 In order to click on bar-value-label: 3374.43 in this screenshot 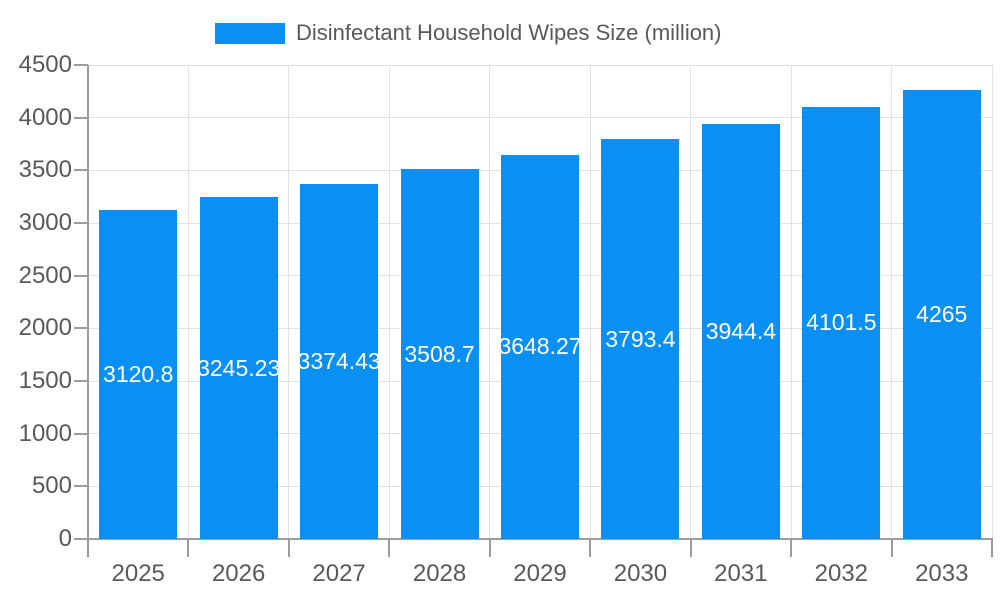, I will do `click(339, 360)`.